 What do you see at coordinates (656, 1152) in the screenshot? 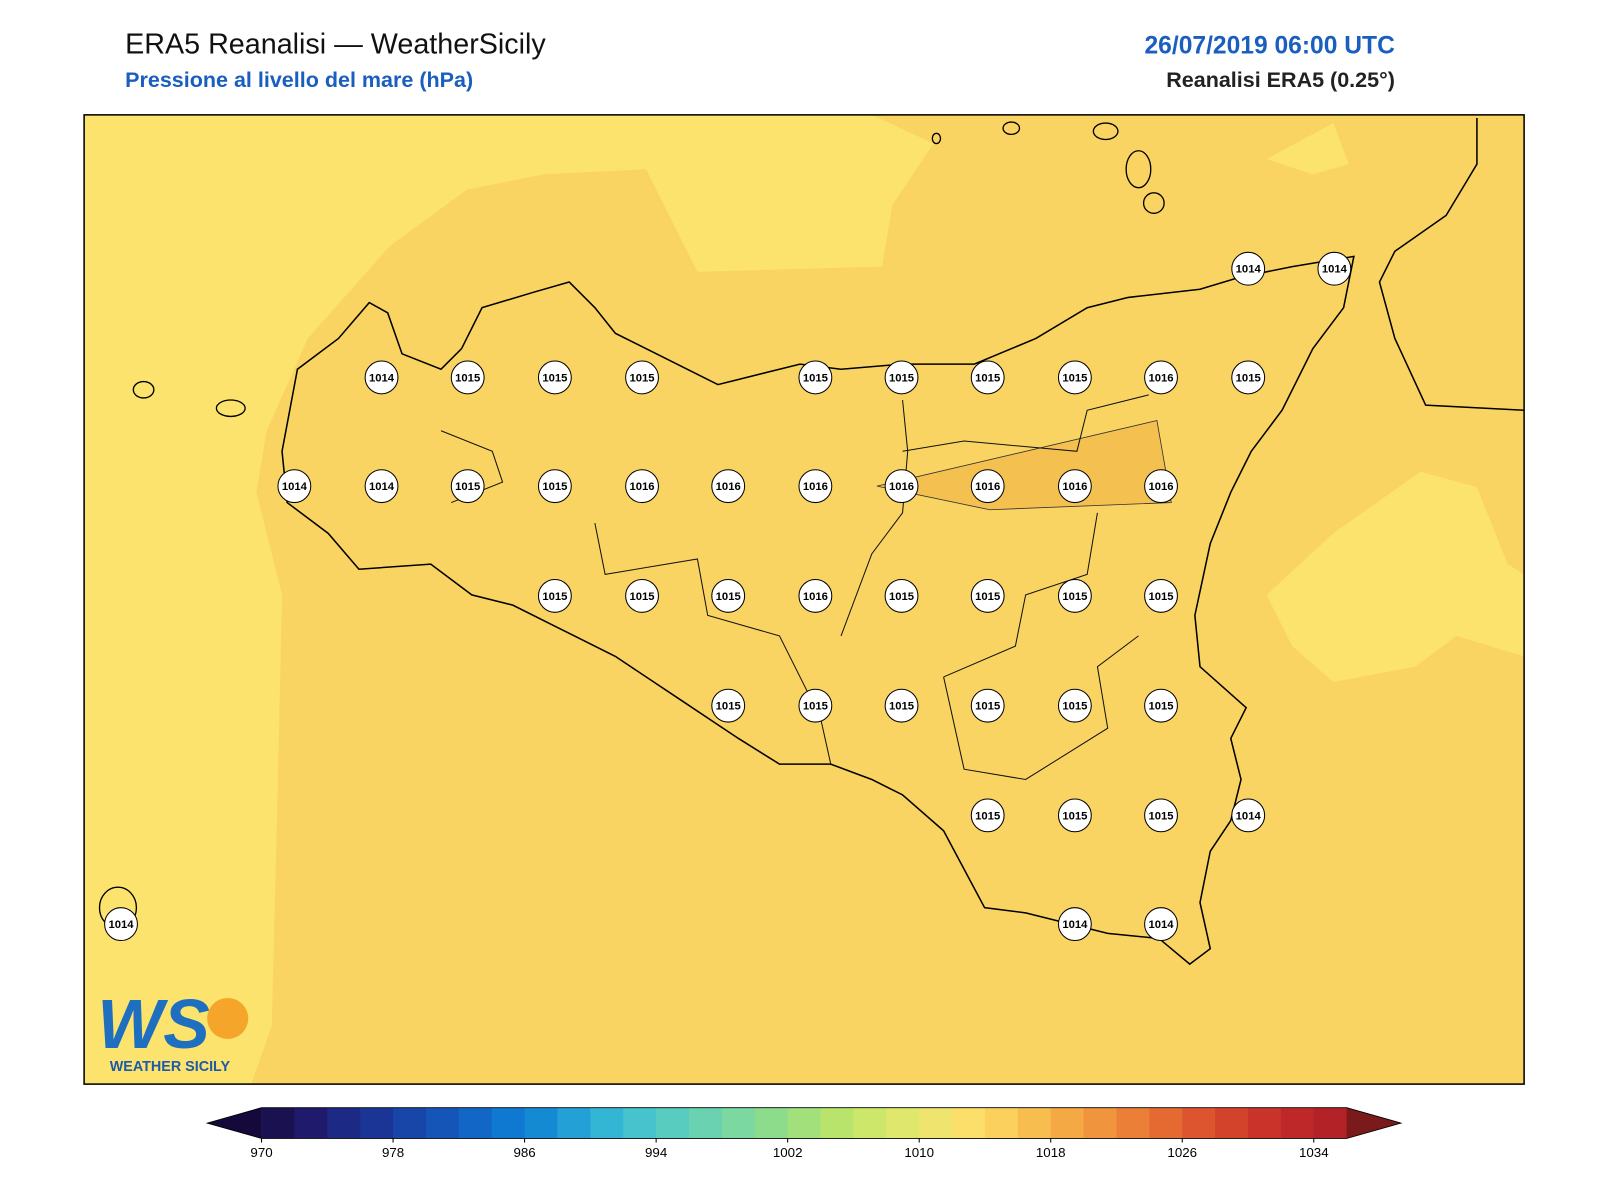
I see `colorbar-tick-label: 994` at bounding box center [656, 1152].